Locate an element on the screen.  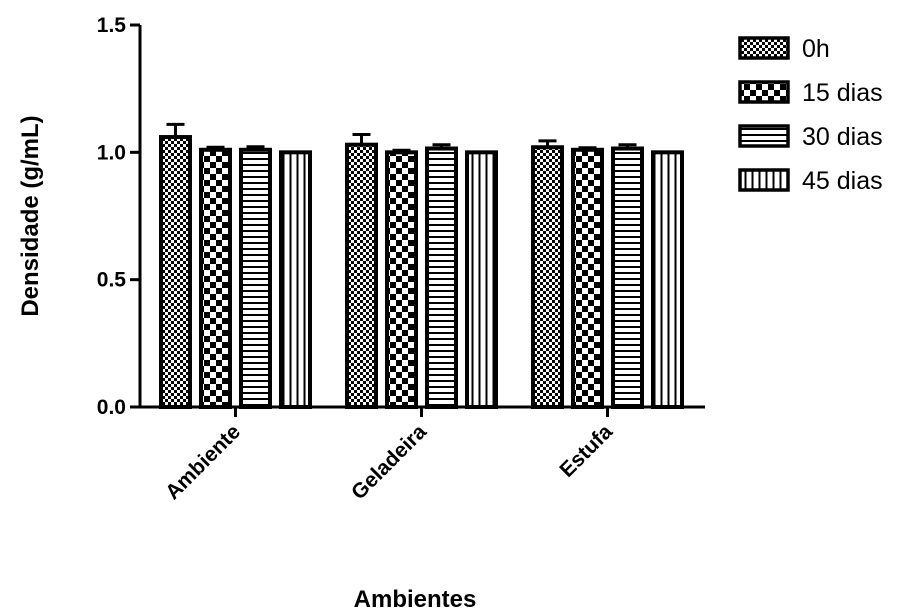
x-tick-label: Geladeira is located at coordinates (389, 462).